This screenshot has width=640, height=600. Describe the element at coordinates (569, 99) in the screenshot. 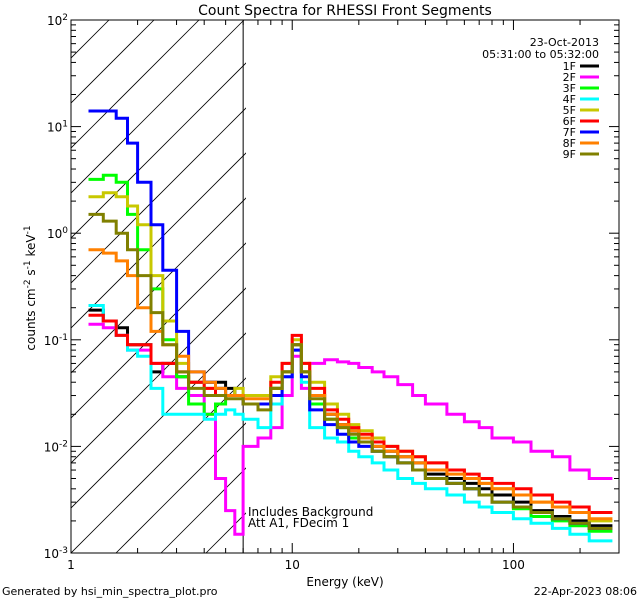

I see `legend-label-4F: 4F` at that location.